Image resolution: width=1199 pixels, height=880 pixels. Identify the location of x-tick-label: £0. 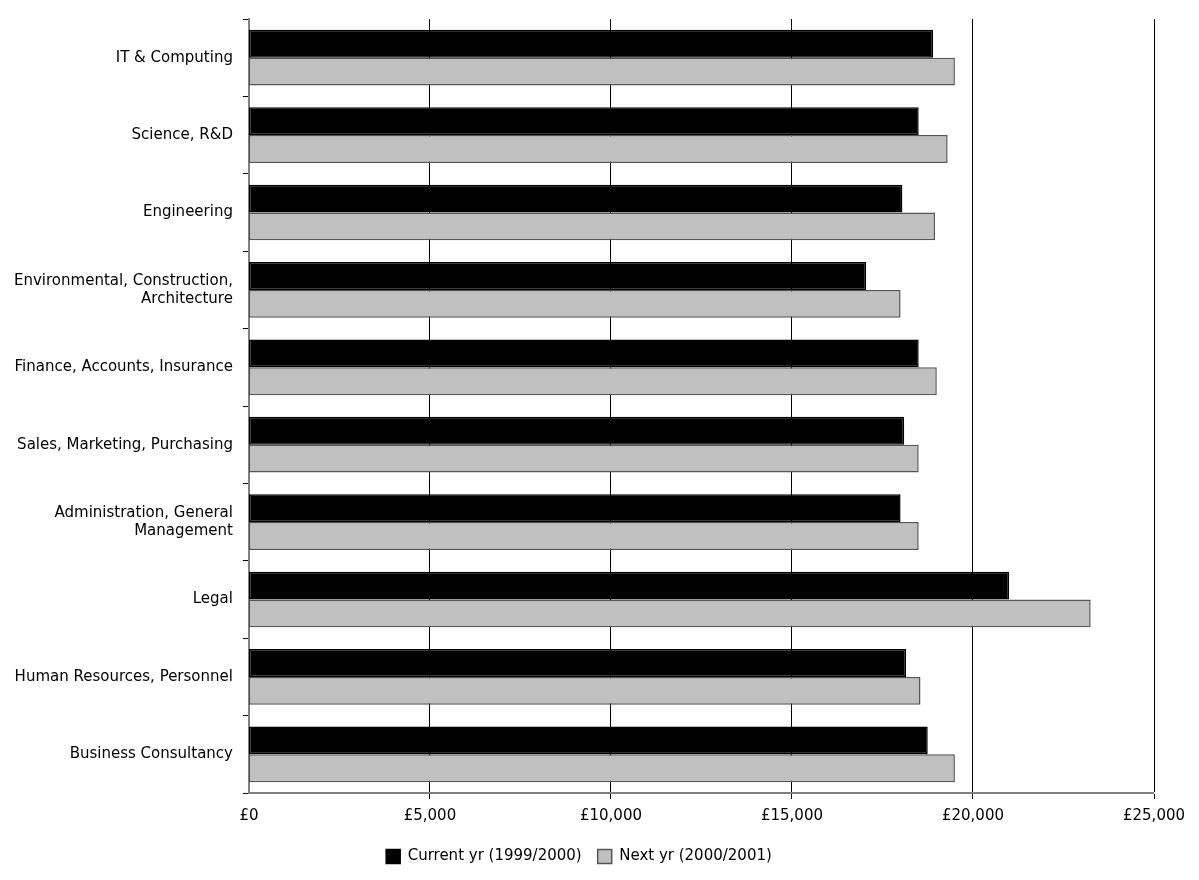
(249, 814).